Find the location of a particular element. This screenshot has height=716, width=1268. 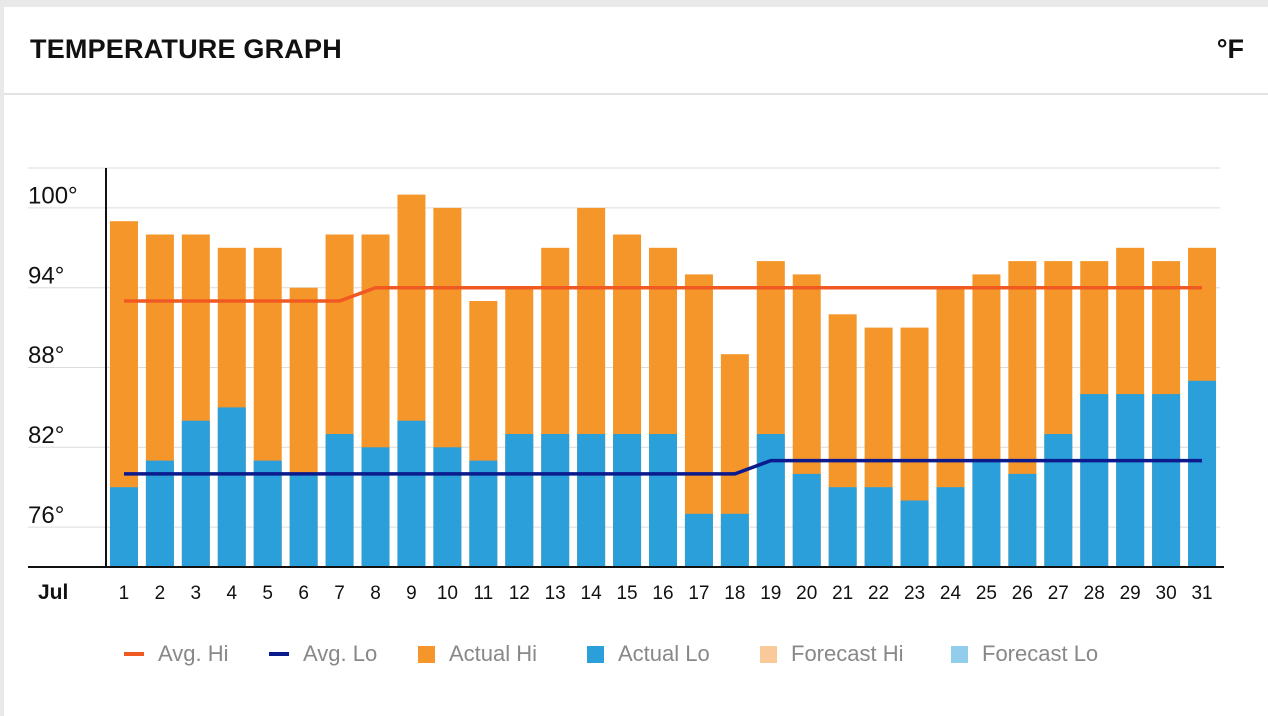

x-tick-label: 26 is located at coordinates (1022, 593).